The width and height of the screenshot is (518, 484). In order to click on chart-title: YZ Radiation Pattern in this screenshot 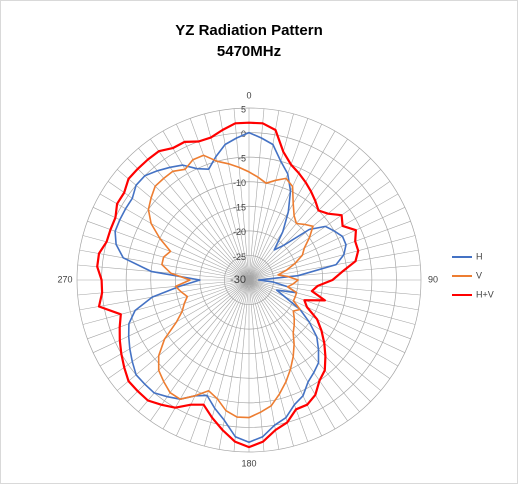, I will do `click(249, 30)`.